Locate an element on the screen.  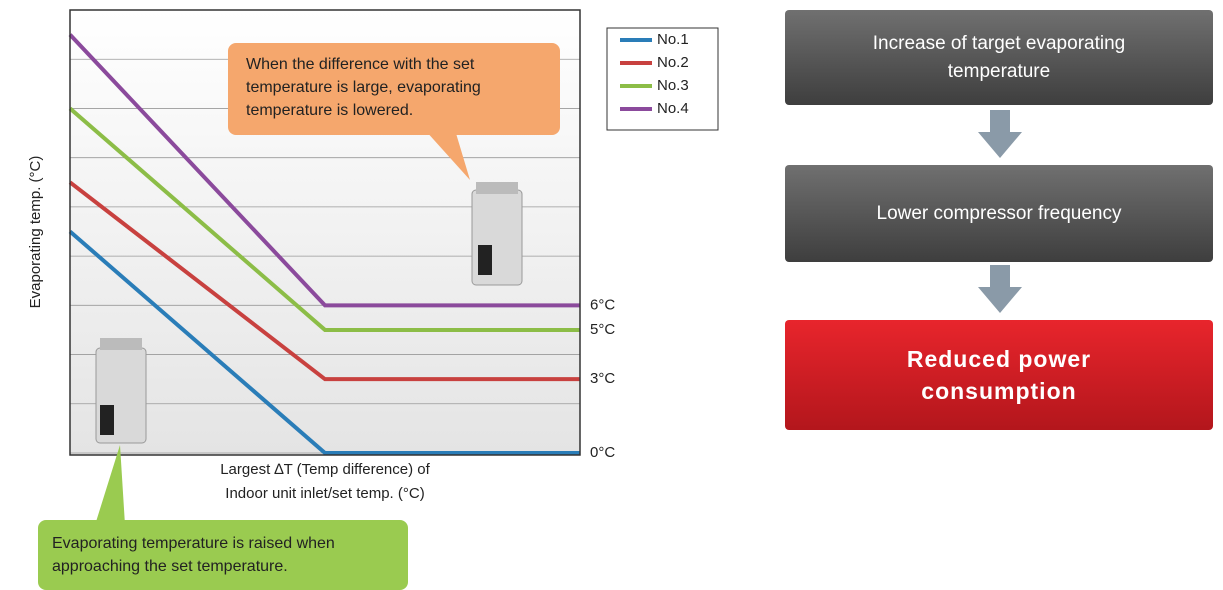
legend is located at coordinates (662, 79).